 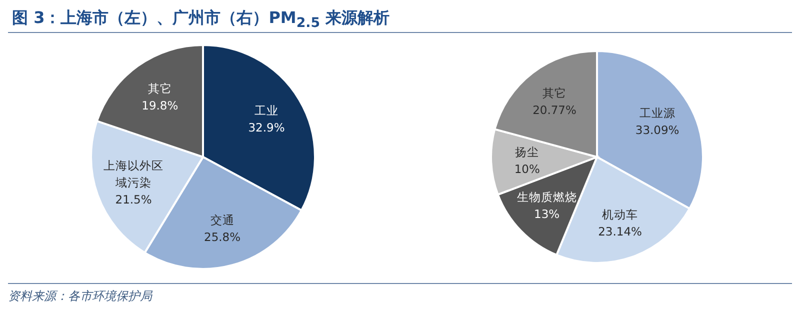 What do you see at coordinates (81, 296) in the screenshot?
I see `text: 资料来源：各市环境保护局` at bounding box center [81, 296].